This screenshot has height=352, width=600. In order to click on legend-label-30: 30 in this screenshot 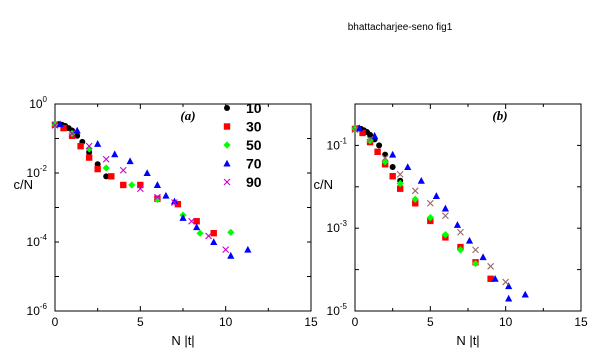, I will do `click(254, 127)`.